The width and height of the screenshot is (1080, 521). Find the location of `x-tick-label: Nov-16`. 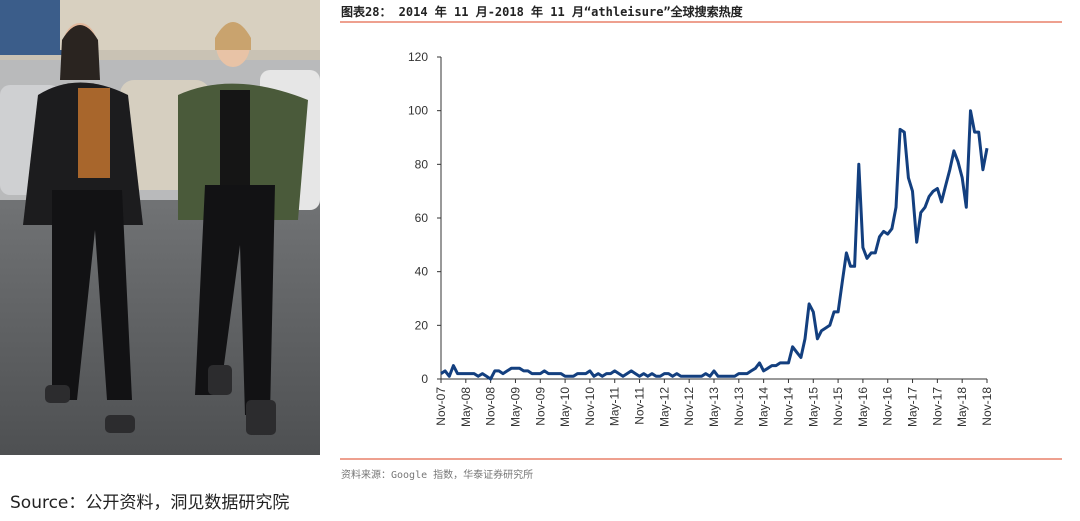

x-tick-label: Nov-16 is located at coordinates (888, 406).